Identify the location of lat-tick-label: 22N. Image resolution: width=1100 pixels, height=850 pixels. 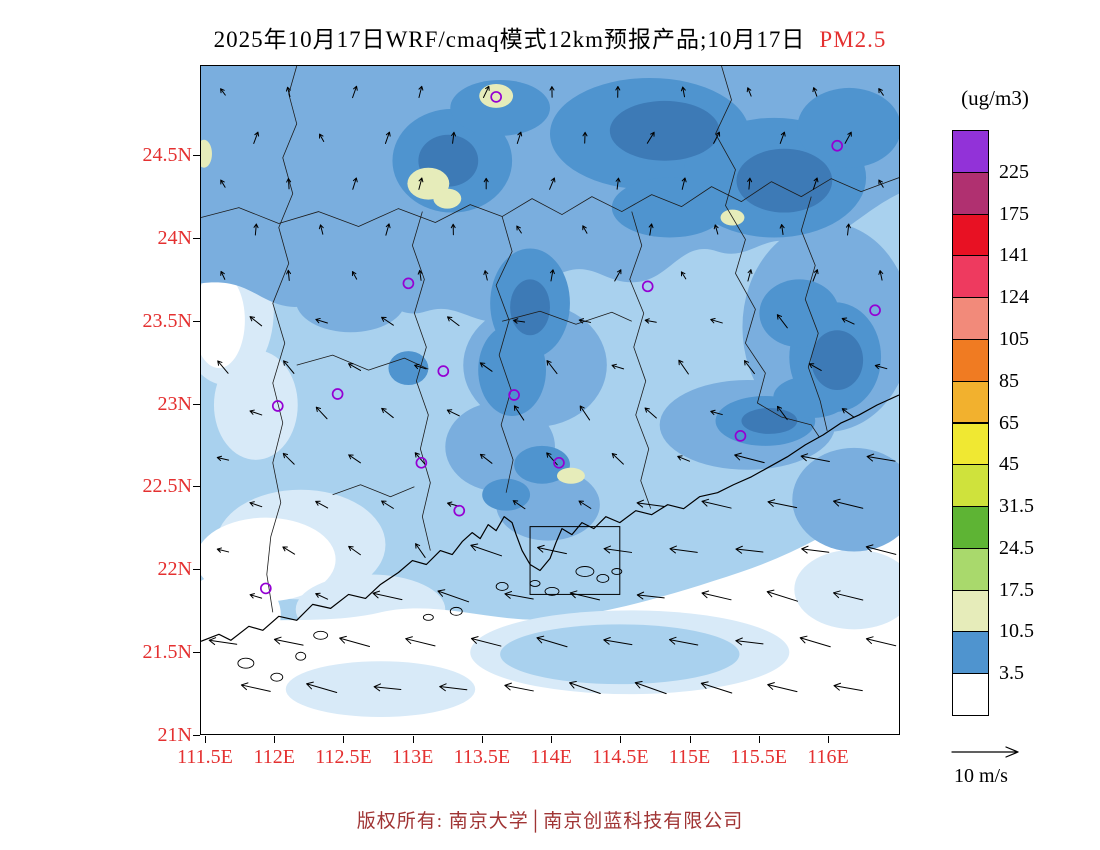
(174, 569).